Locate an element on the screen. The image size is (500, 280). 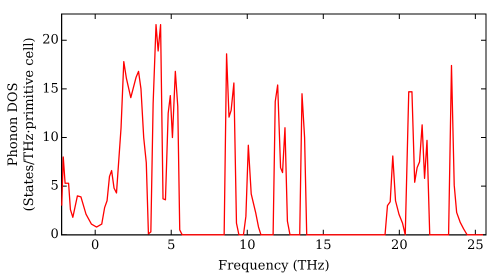
y-tick-label: 20 is located at coordinates (50, 40).